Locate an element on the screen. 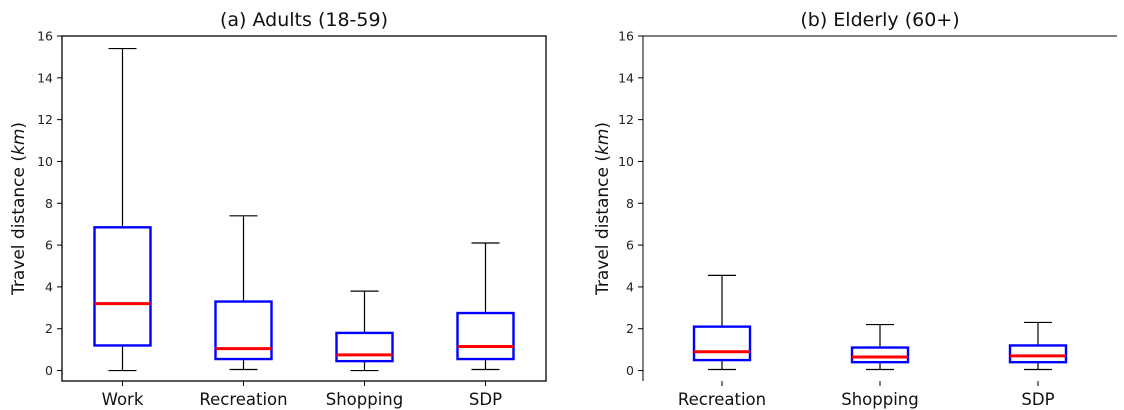  panel-title: (b) Elderly (60+) is located at coordinates (879, 20).